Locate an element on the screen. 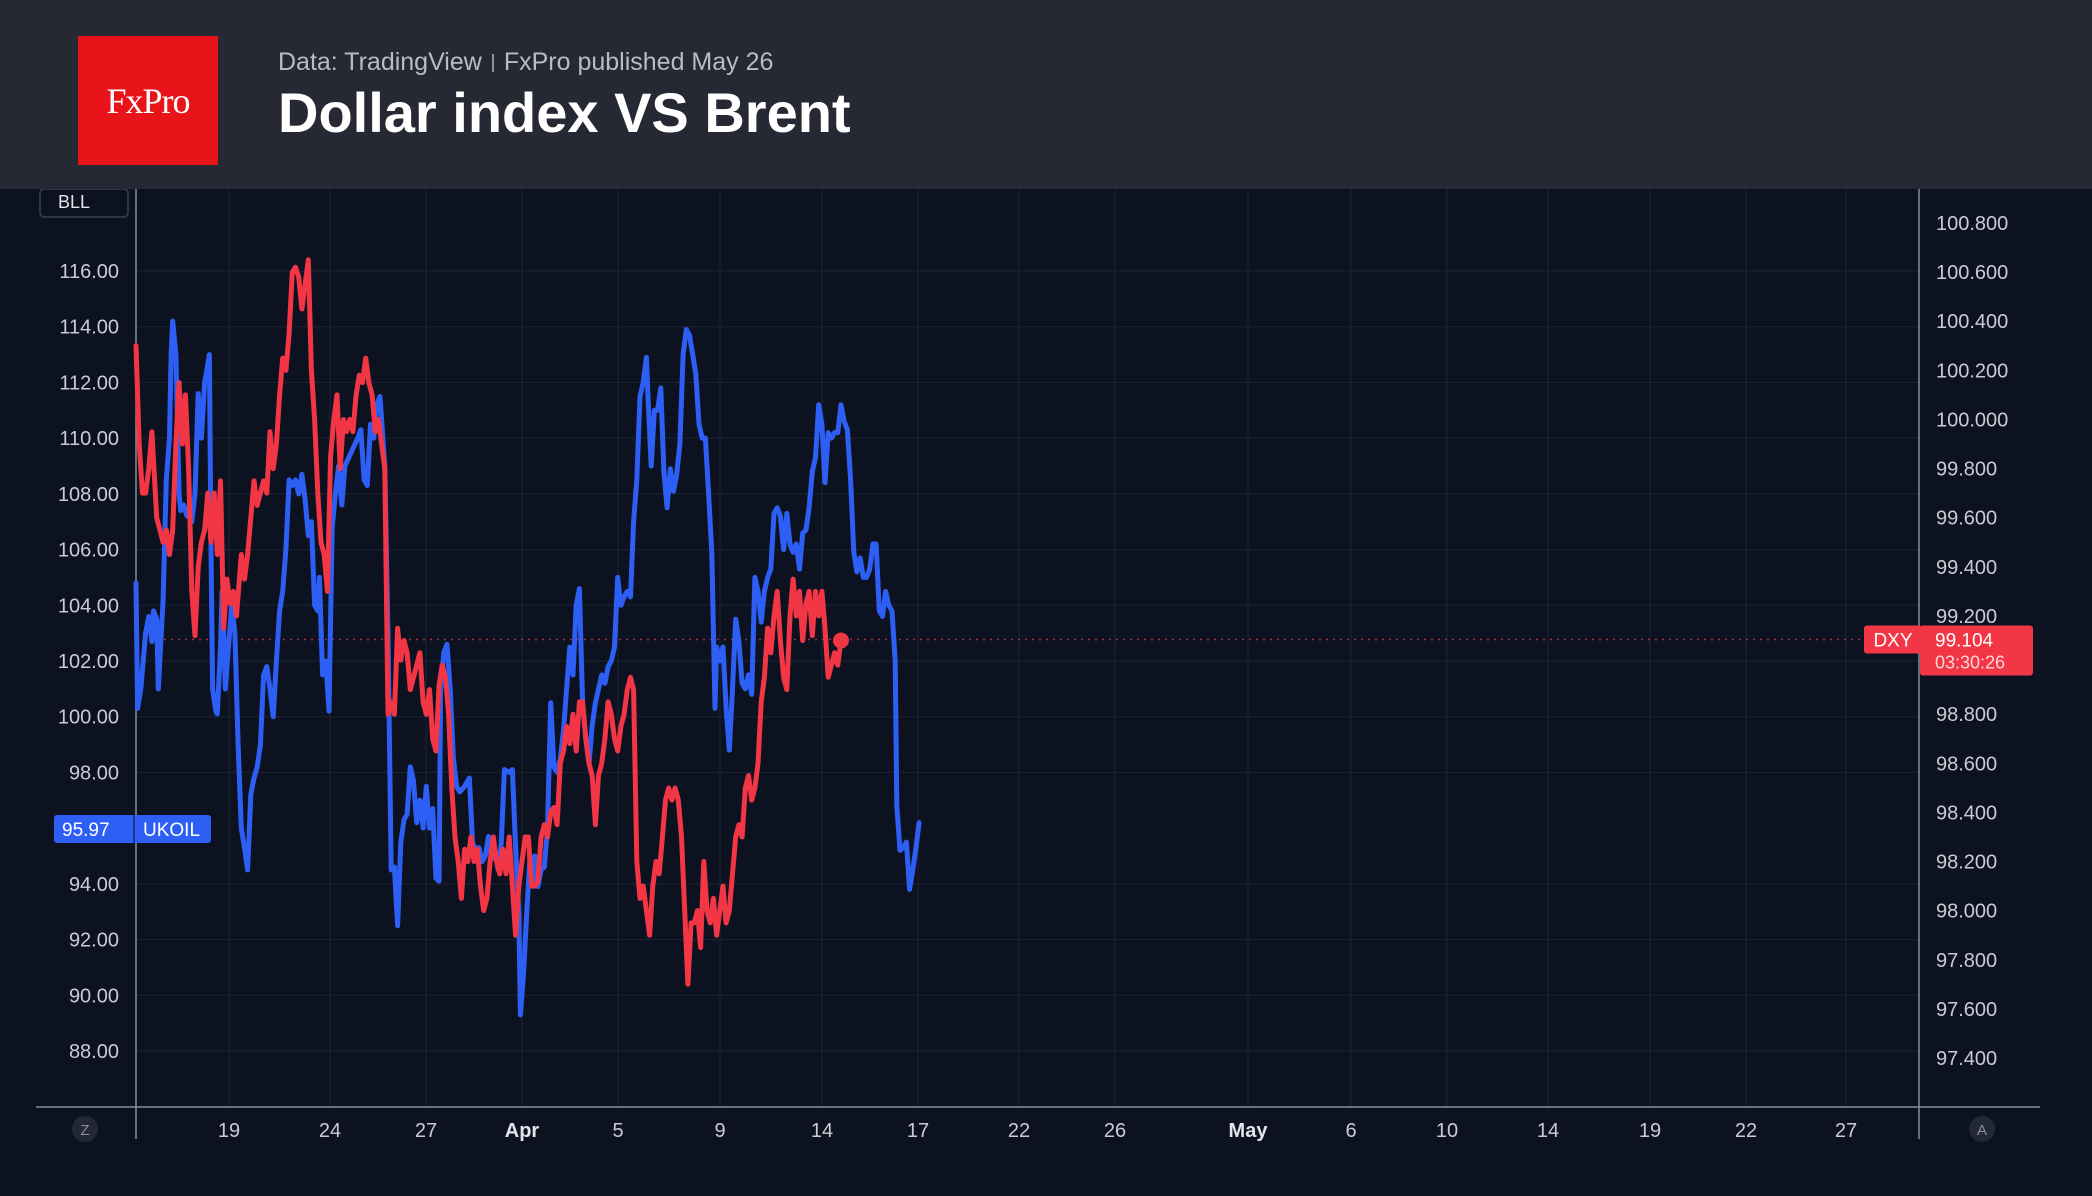 This screenshot has height=1196, width=2092. left-tick-label: 90.00 is located at coordinates (94, 996).